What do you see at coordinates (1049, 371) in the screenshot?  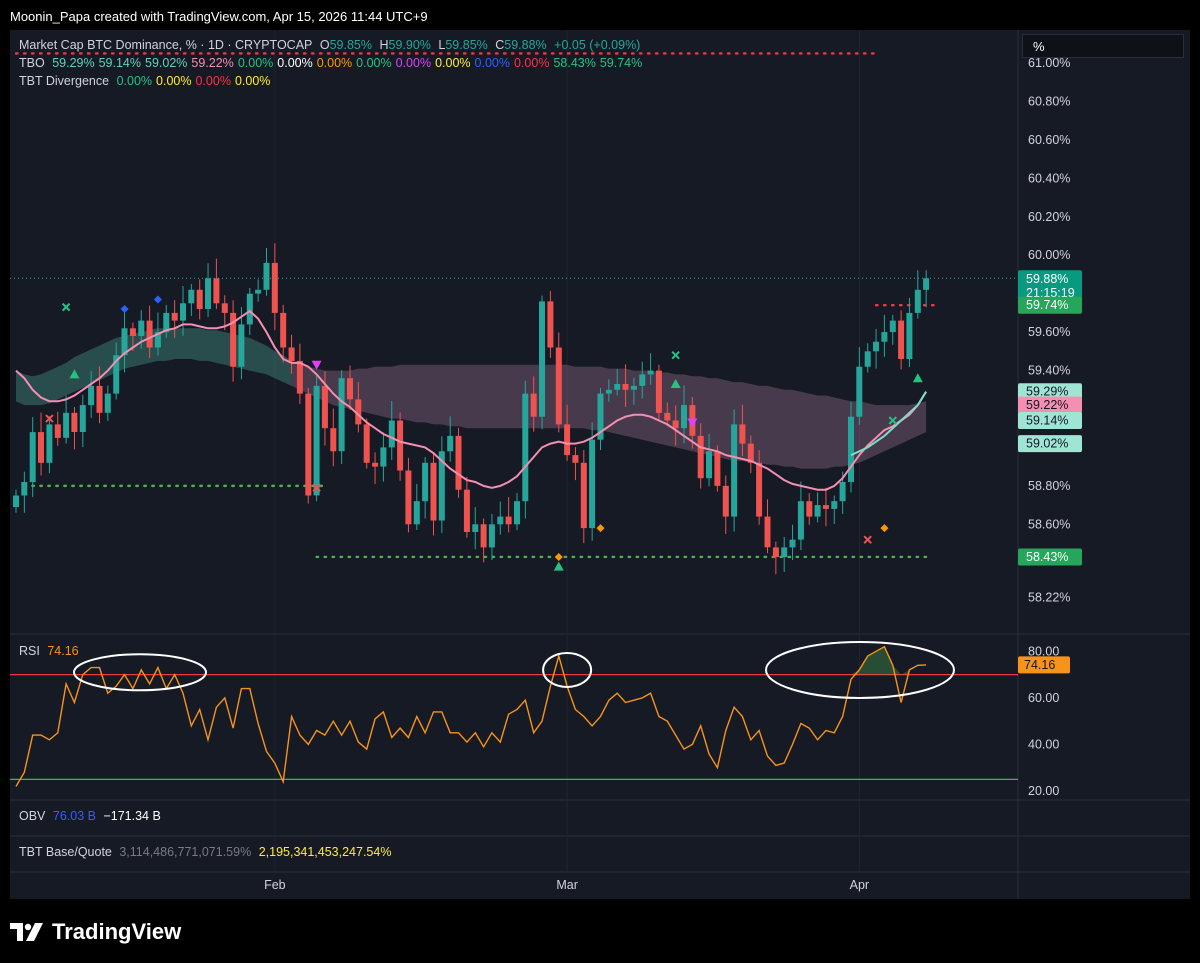 I see `price-tick-label: 59.40%` at bounding box center [1049, 371].